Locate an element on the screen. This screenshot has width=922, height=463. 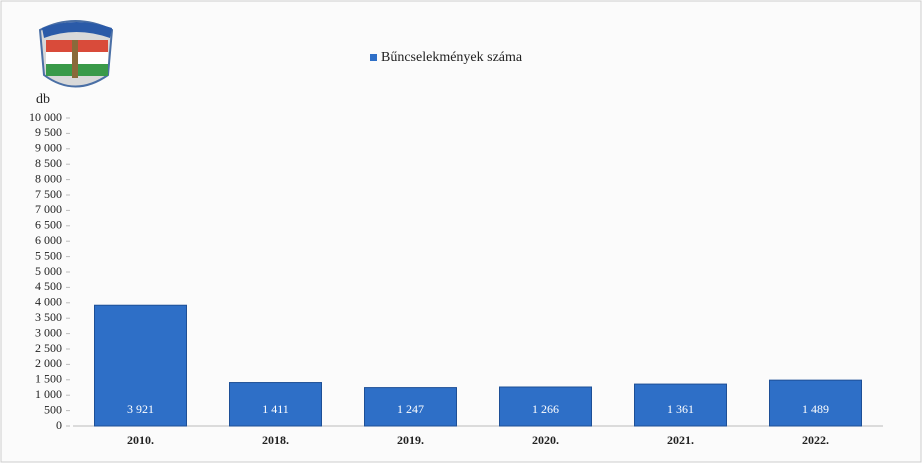
value-label: 1 361 is located at coordinates (680, 409).